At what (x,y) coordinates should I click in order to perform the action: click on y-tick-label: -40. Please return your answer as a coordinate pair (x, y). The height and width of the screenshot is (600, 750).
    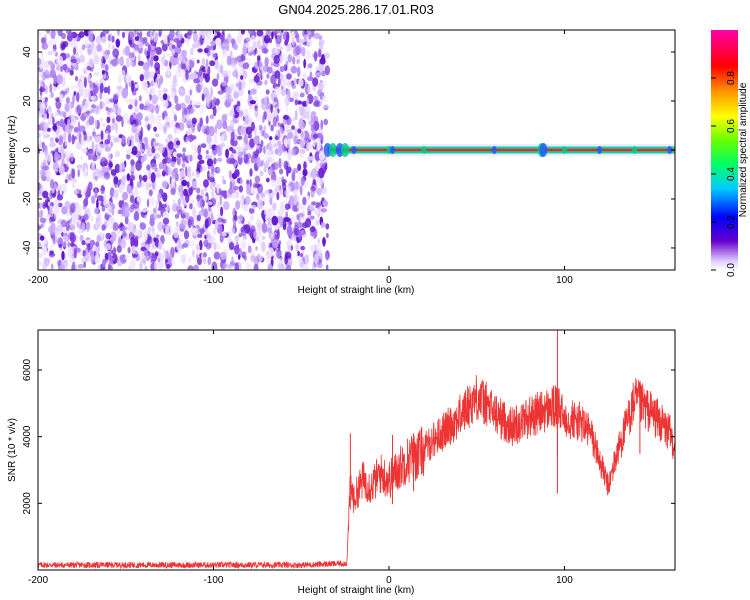
    Looking at the image, I should click on (27, 247).